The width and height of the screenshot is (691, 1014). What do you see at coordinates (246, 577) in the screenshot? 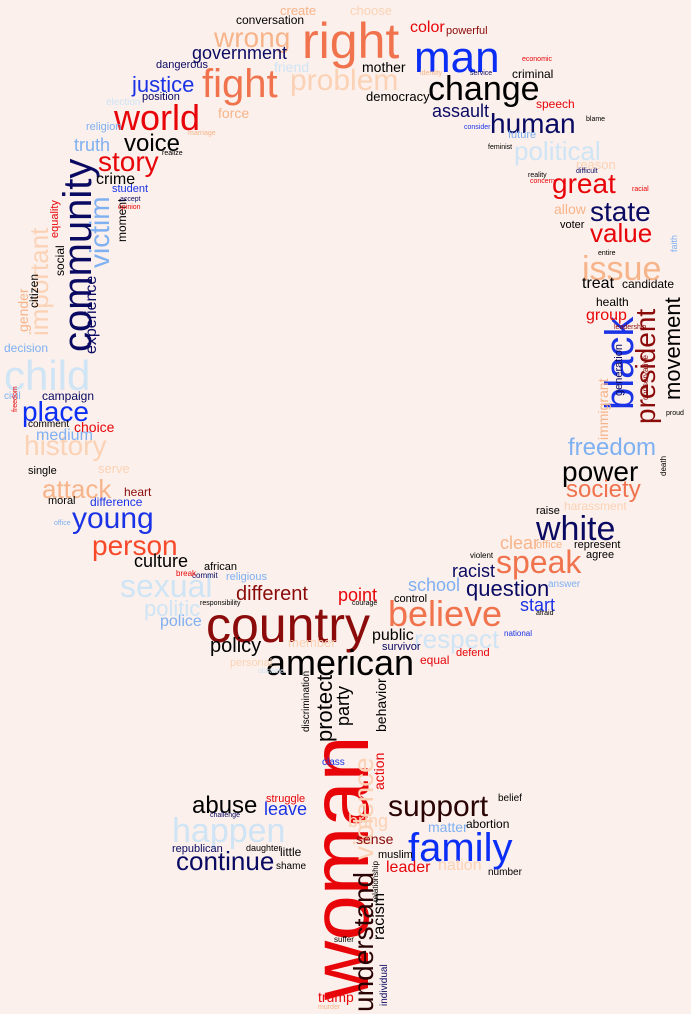
I see `word-religious: religious` at bounding box center [246, 577].